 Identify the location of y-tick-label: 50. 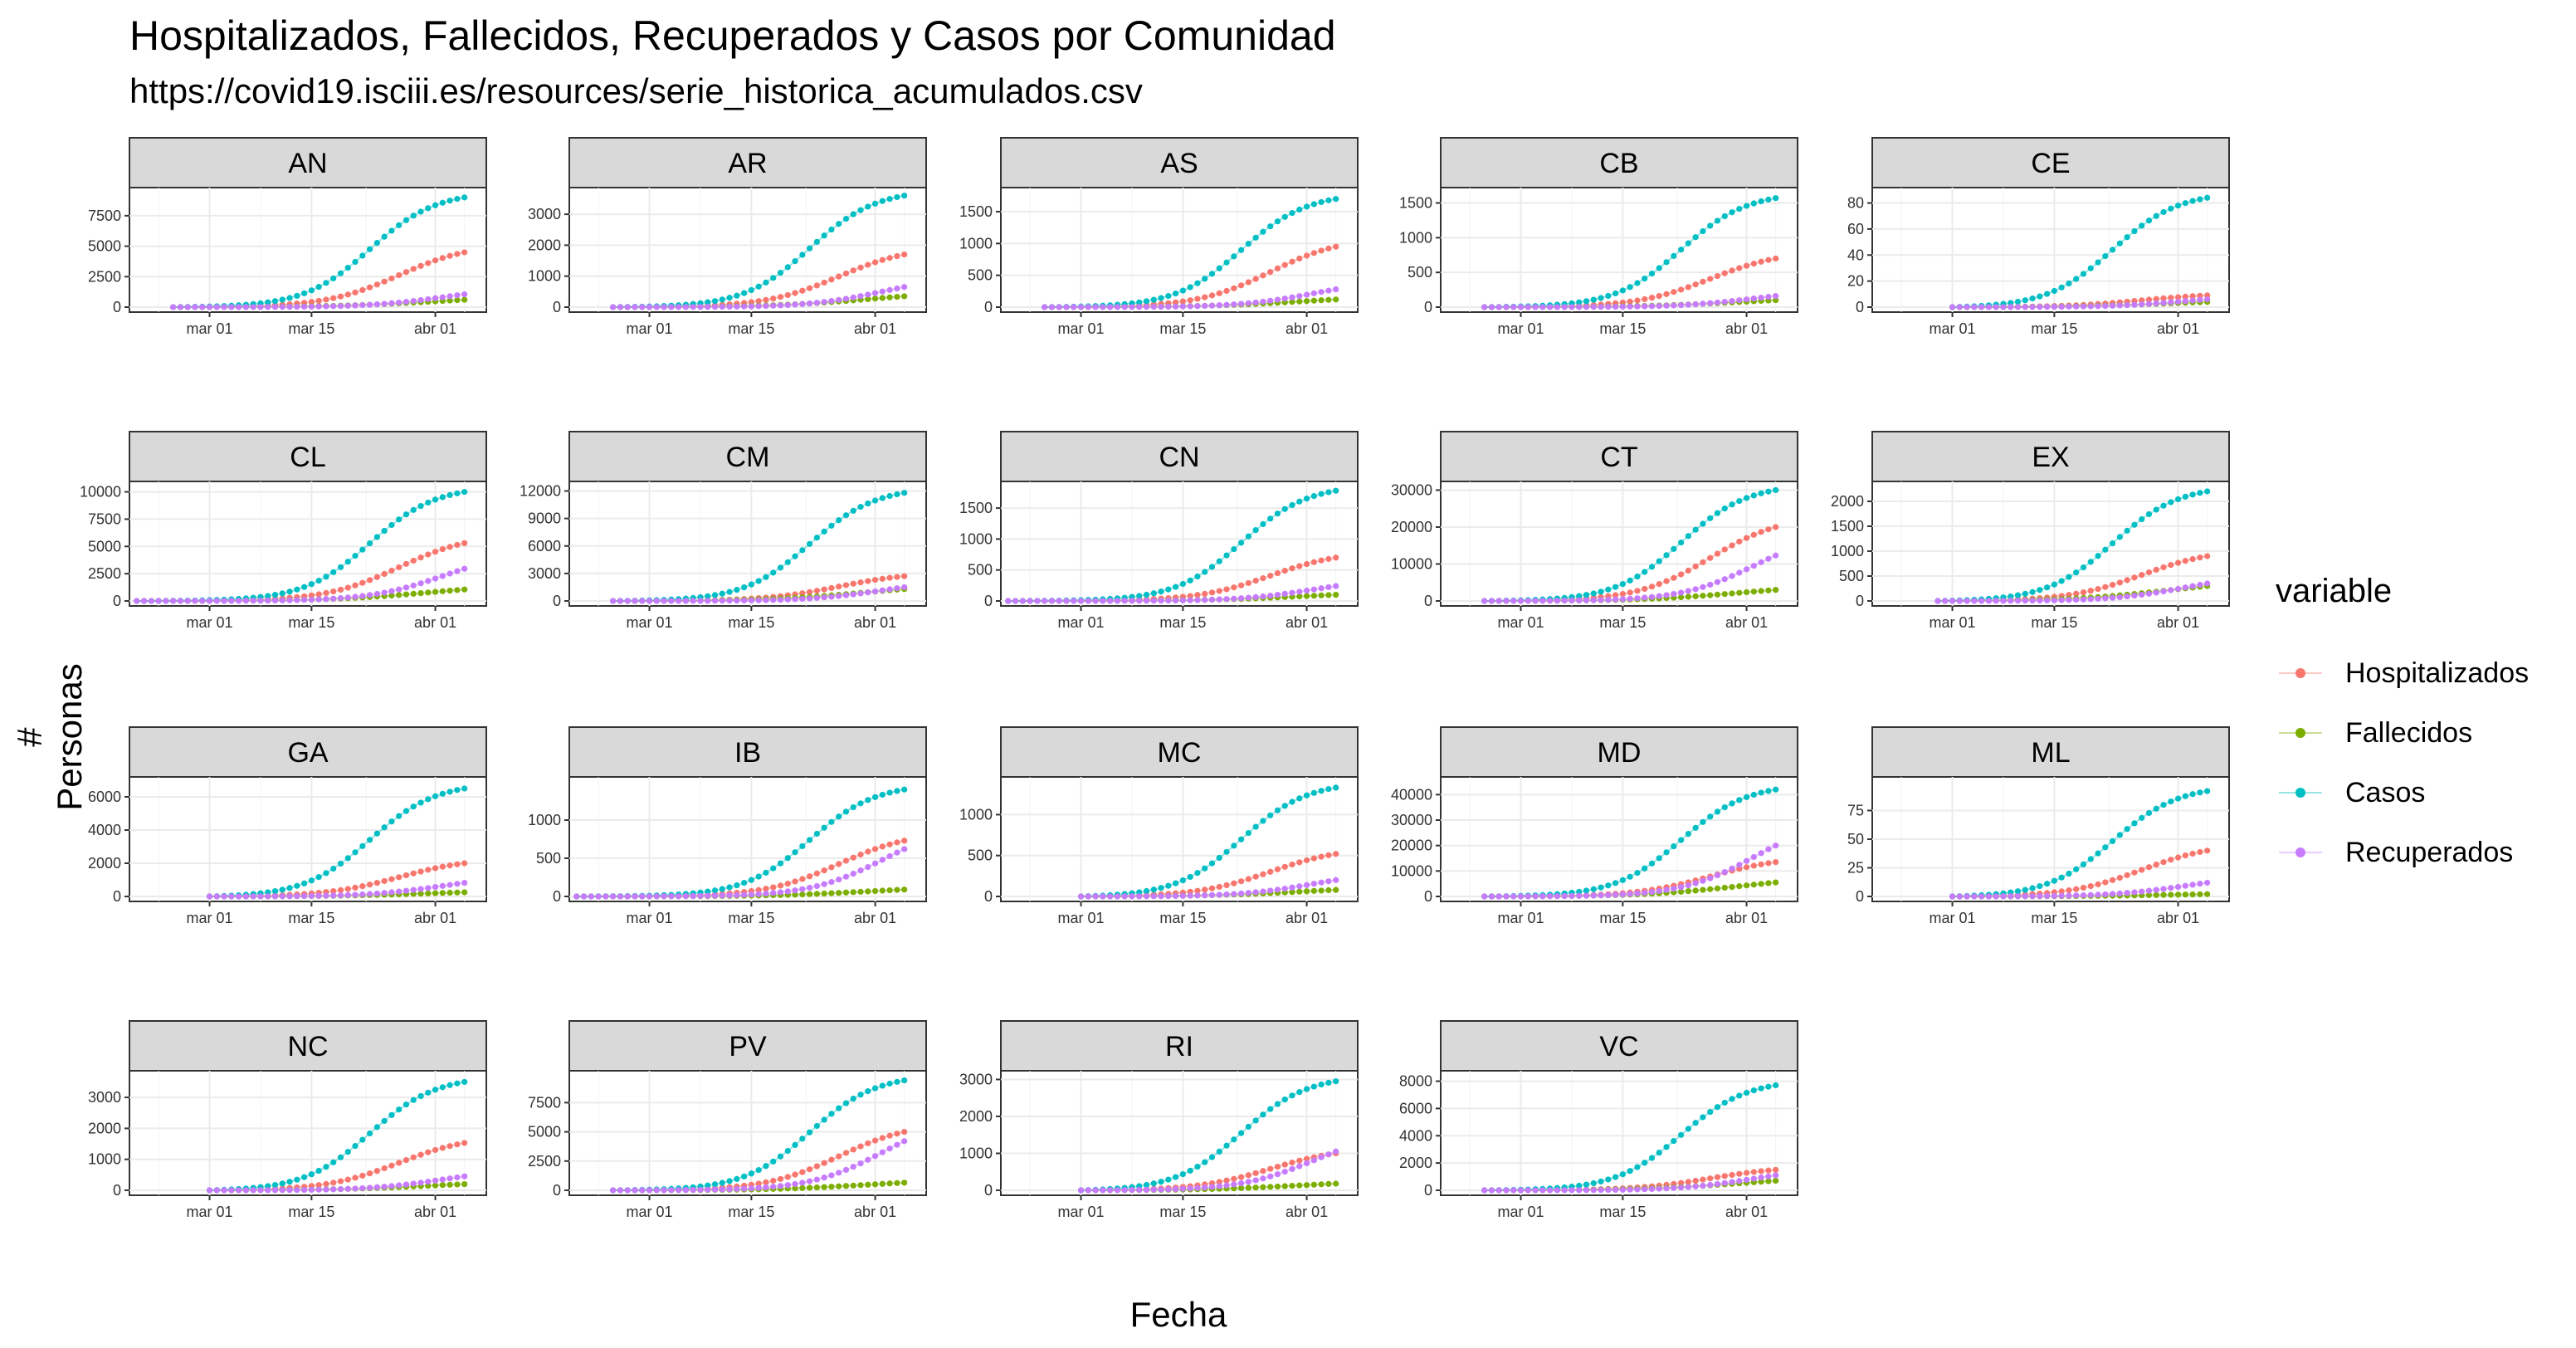
(1856, 839).